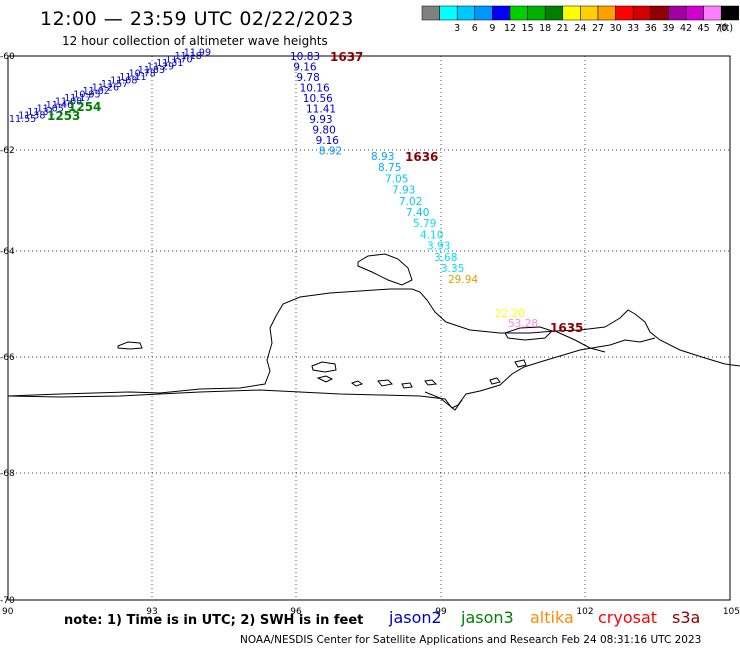 The height and width of the screenshot is (650, 740). What do you see at coordinates (160, 67) in the screenshot?
I see `swh-value: 11.29` at bounding box center [160, 67].